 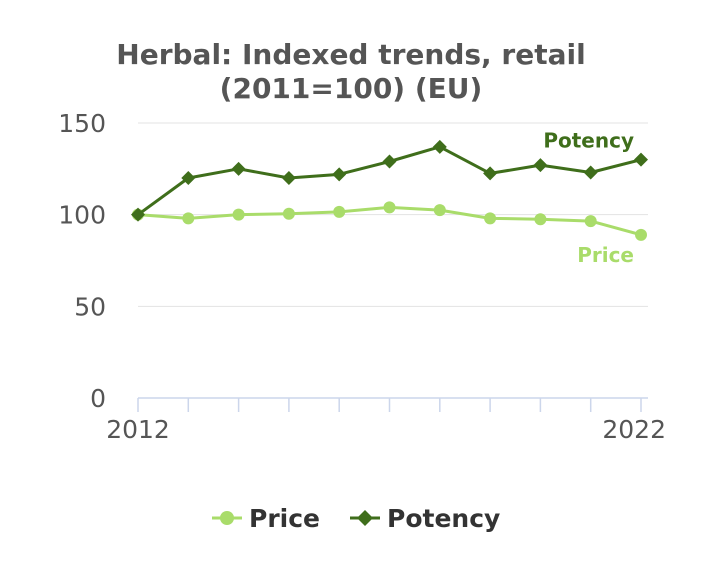 I want to click on point-price-2013, so click(x=188, y=218).